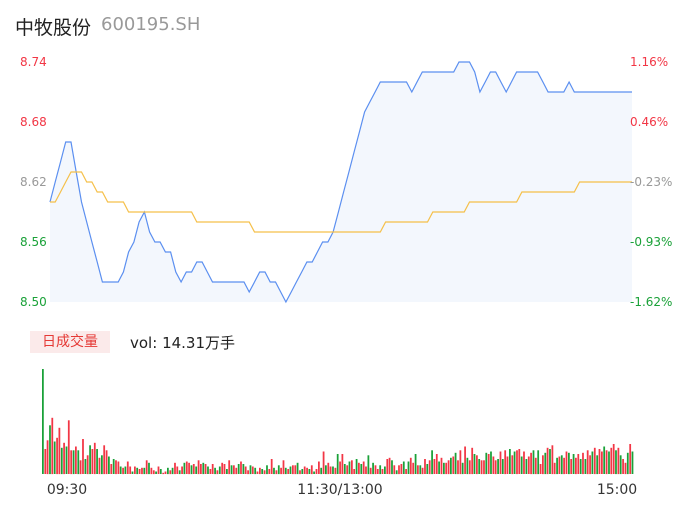  What do you see at coordinates (617, 490) in the screenshot?
I see `x-tick: 15:00` at bounding box center [617, 490].